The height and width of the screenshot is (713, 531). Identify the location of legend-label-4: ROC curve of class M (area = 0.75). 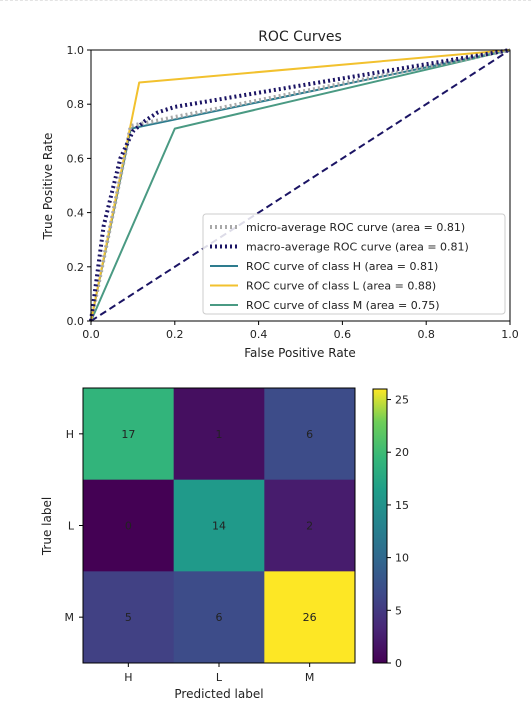
(343, 305).